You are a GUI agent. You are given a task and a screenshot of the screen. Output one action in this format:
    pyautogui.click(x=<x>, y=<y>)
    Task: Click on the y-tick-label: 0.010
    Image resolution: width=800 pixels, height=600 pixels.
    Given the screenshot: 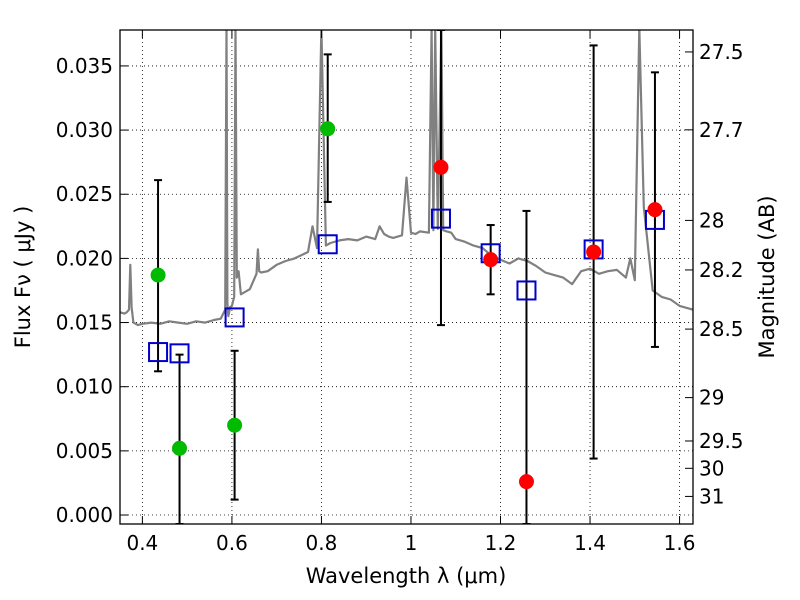 What is the action you would take?
    pyautogui.click(x=84, y=387)
    